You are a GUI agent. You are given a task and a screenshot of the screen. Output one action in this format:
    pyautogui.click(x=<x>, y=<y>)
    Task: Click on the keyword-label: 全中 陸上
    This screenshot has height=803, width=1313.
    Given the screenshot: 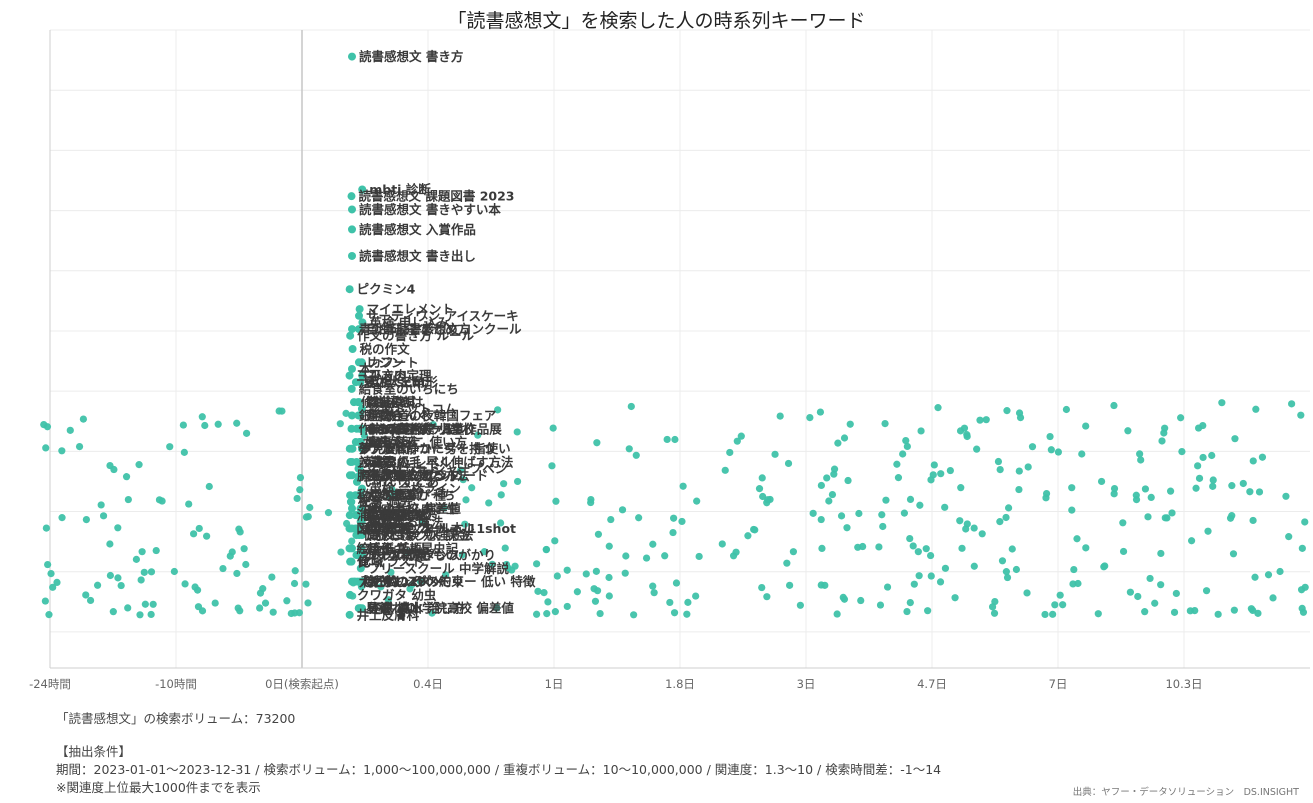 What is the action you would take?
    pyautogui.click(x=393, y=442)
    